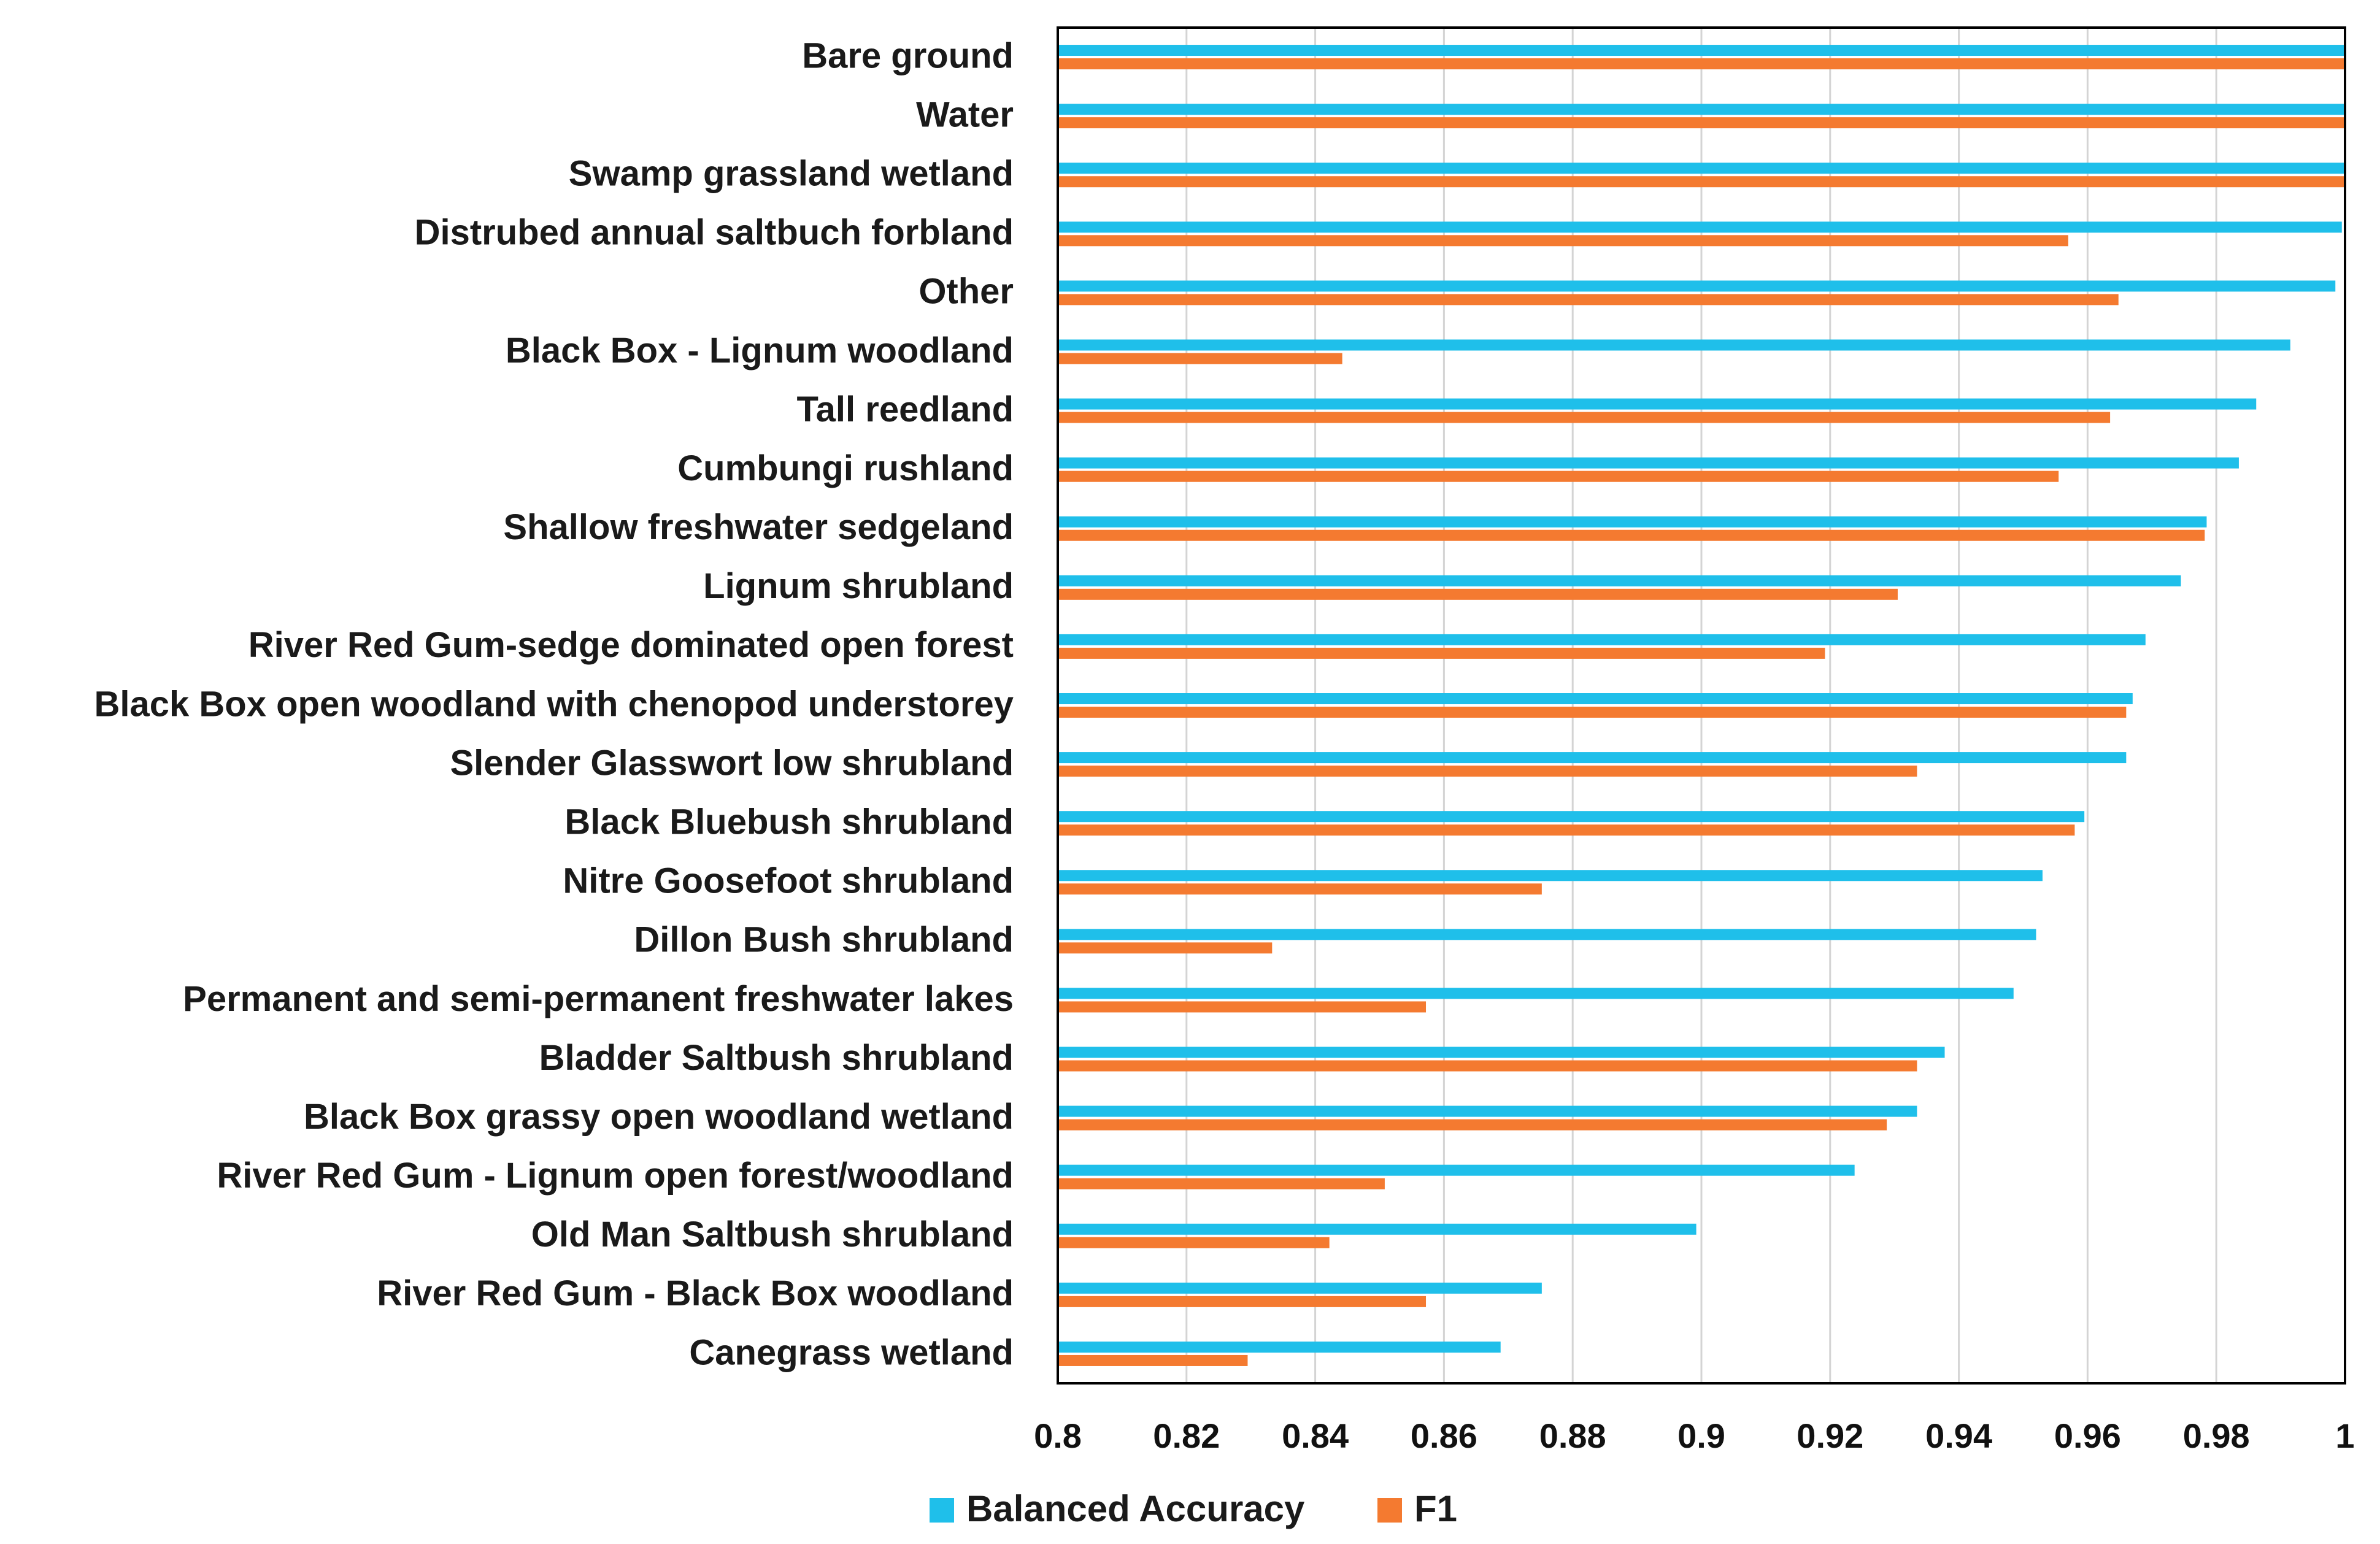 The width and height of the screenshot is (2380, 1544). What do you see at coordinates (1435, 1508) in the screenshot?
I see `legend-label-f1: F1` at bounding box center [1435, 1508].